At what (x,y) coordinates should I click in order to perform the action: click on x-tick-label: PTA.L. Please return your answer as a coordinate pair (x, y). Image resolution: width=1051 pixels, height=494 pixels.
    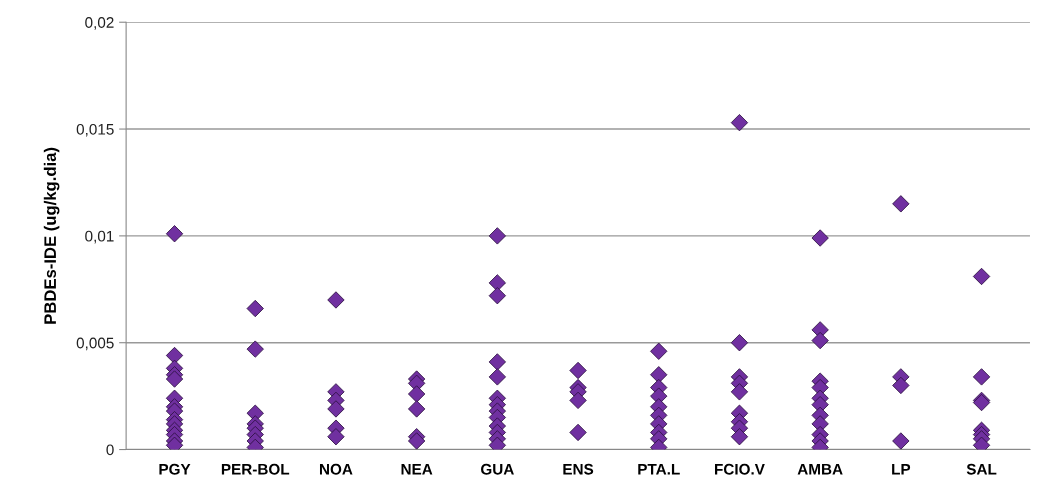
    Looking at the image, I should click on (659, 469).